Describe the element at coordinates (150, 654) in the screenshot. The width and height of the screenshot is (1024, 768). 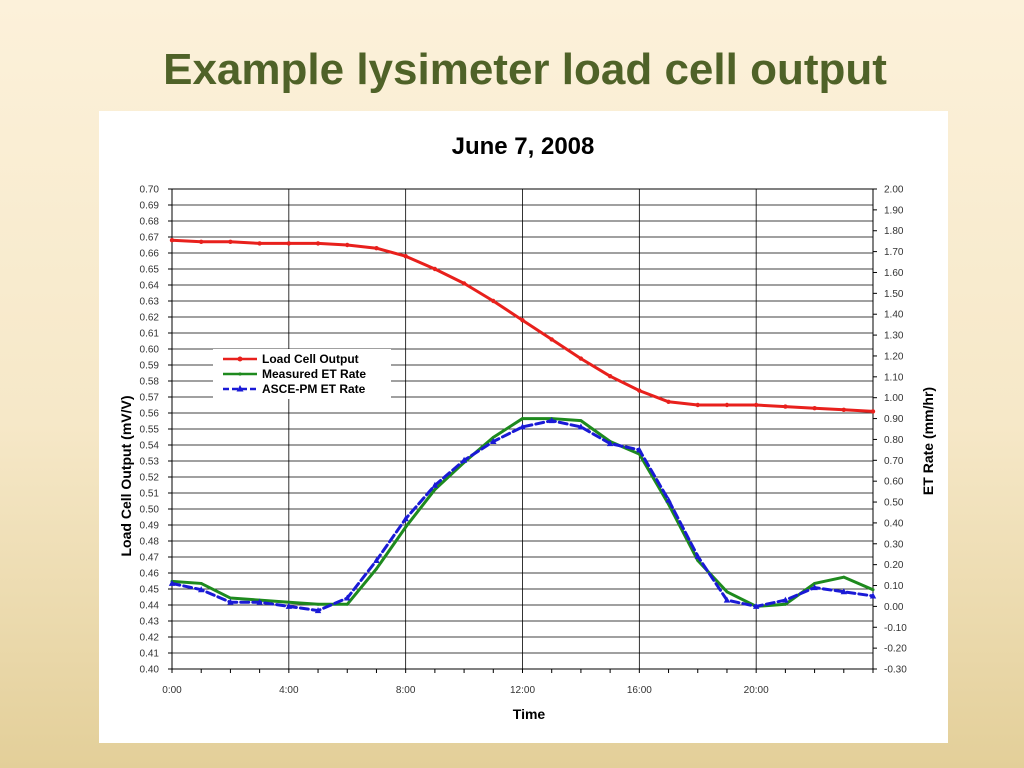
I see `y-left-tick-label: 0.41` at that location.